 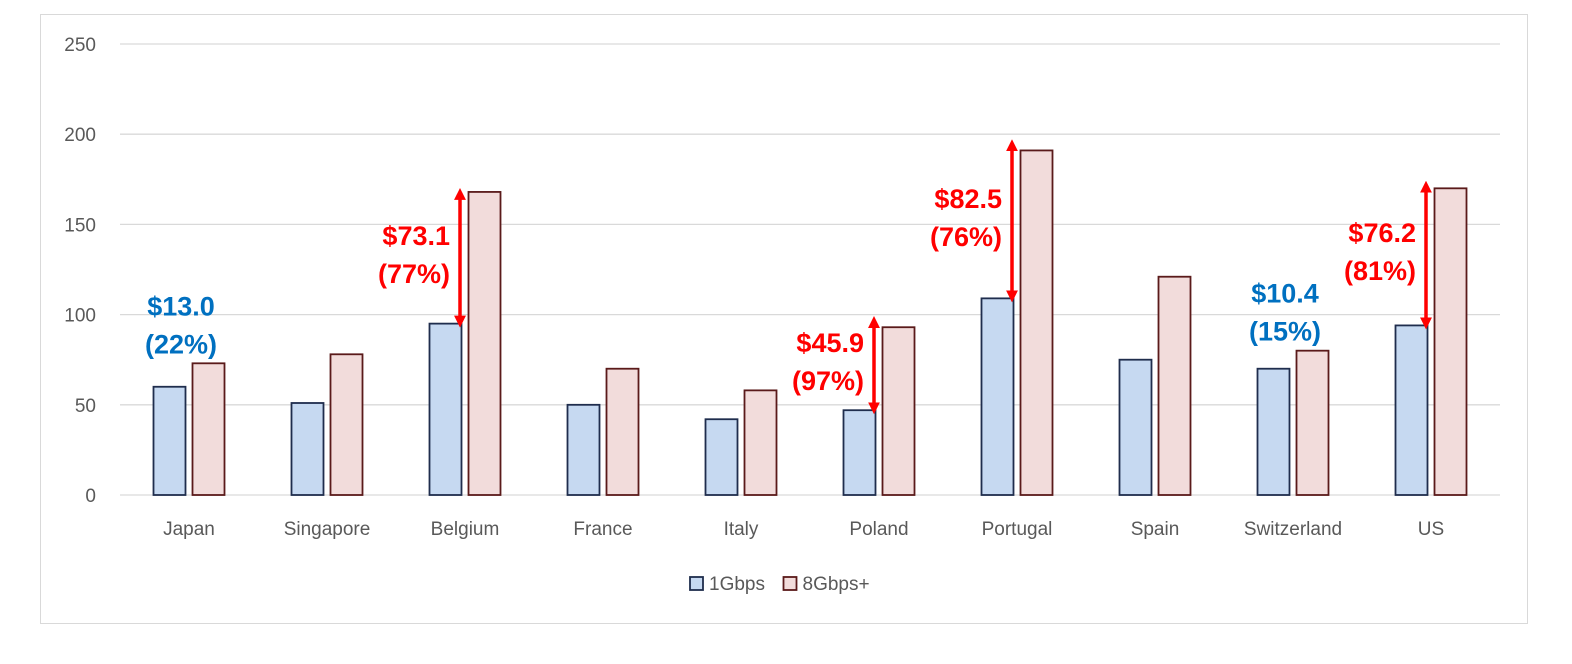 I want to click on x-tick-label-japan: Japan, so click(x=189, y=529).